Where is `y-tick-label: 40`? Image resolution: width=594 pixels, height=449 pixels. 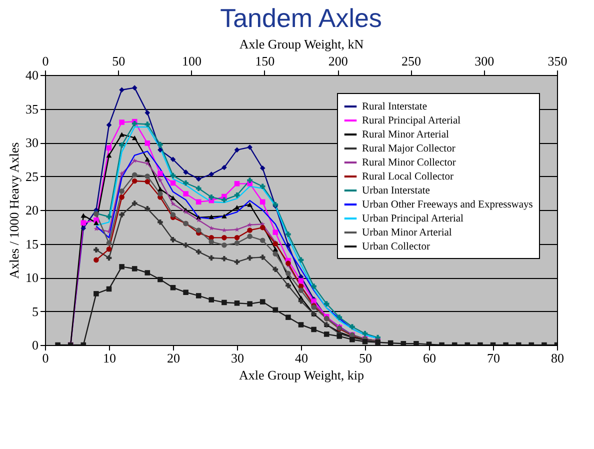 y-tick-label: 40 is located at coordinates (32, 75).